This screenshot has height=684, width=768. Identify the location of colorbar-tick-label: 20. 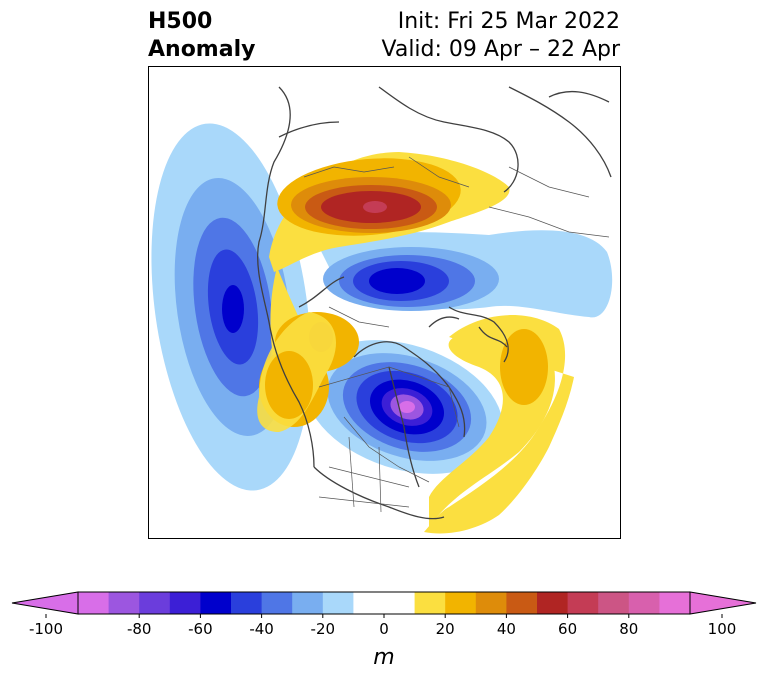
(445, 629).